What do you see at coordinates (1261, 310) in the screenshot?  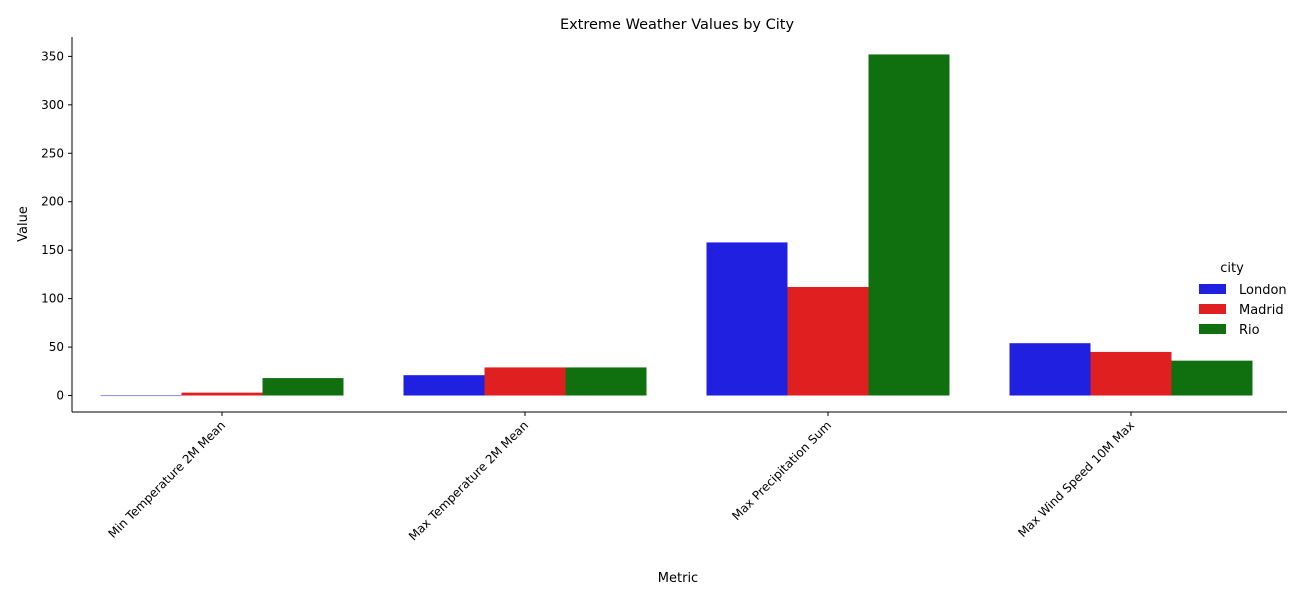 I see `legend-label-madrid: Madrid` at bounding box center [1261, 310].